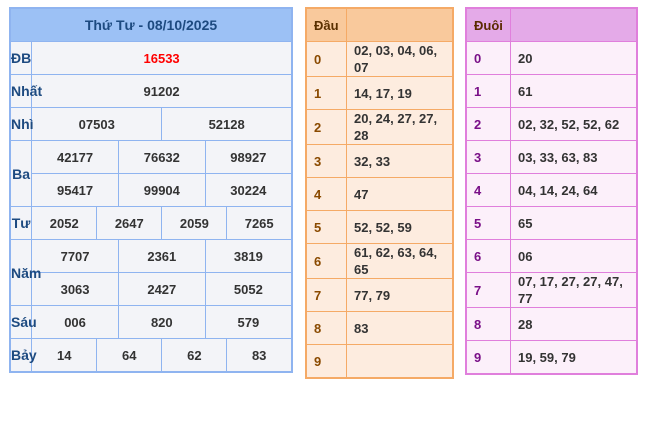 This screenshot has width=645, height=427. Describe the element at coordinates (75, 289) in the screenshot. I see `prize-value: 3063` at that location.